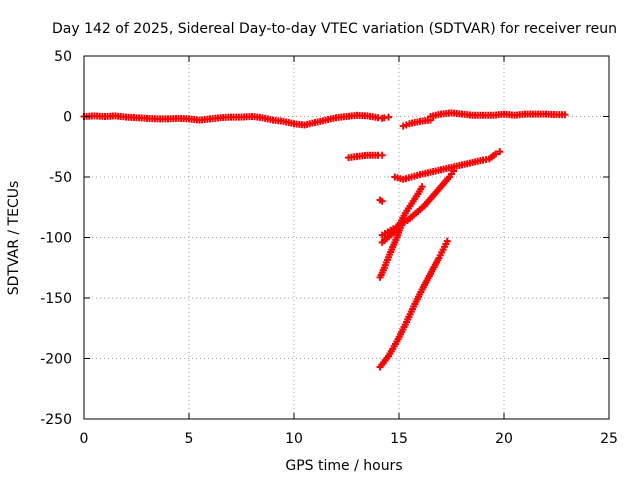  Describe the element at coordinates (56, 299) in the screenshot. I see `y-tick-label: -150` at that location.